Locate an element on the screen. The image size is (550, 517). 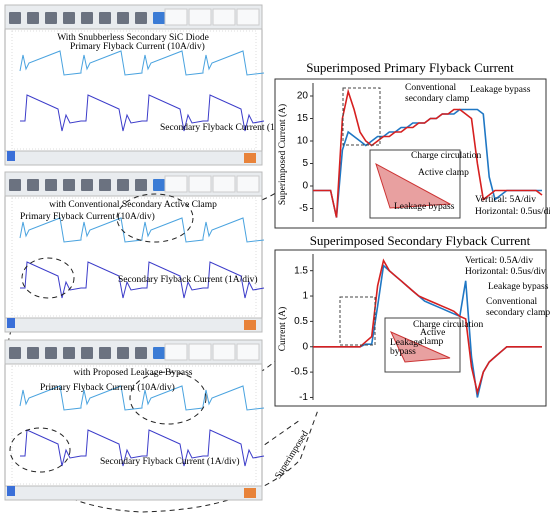
scope-title: with Proposed Leakage Bypass is located at coordinates (133, 373).